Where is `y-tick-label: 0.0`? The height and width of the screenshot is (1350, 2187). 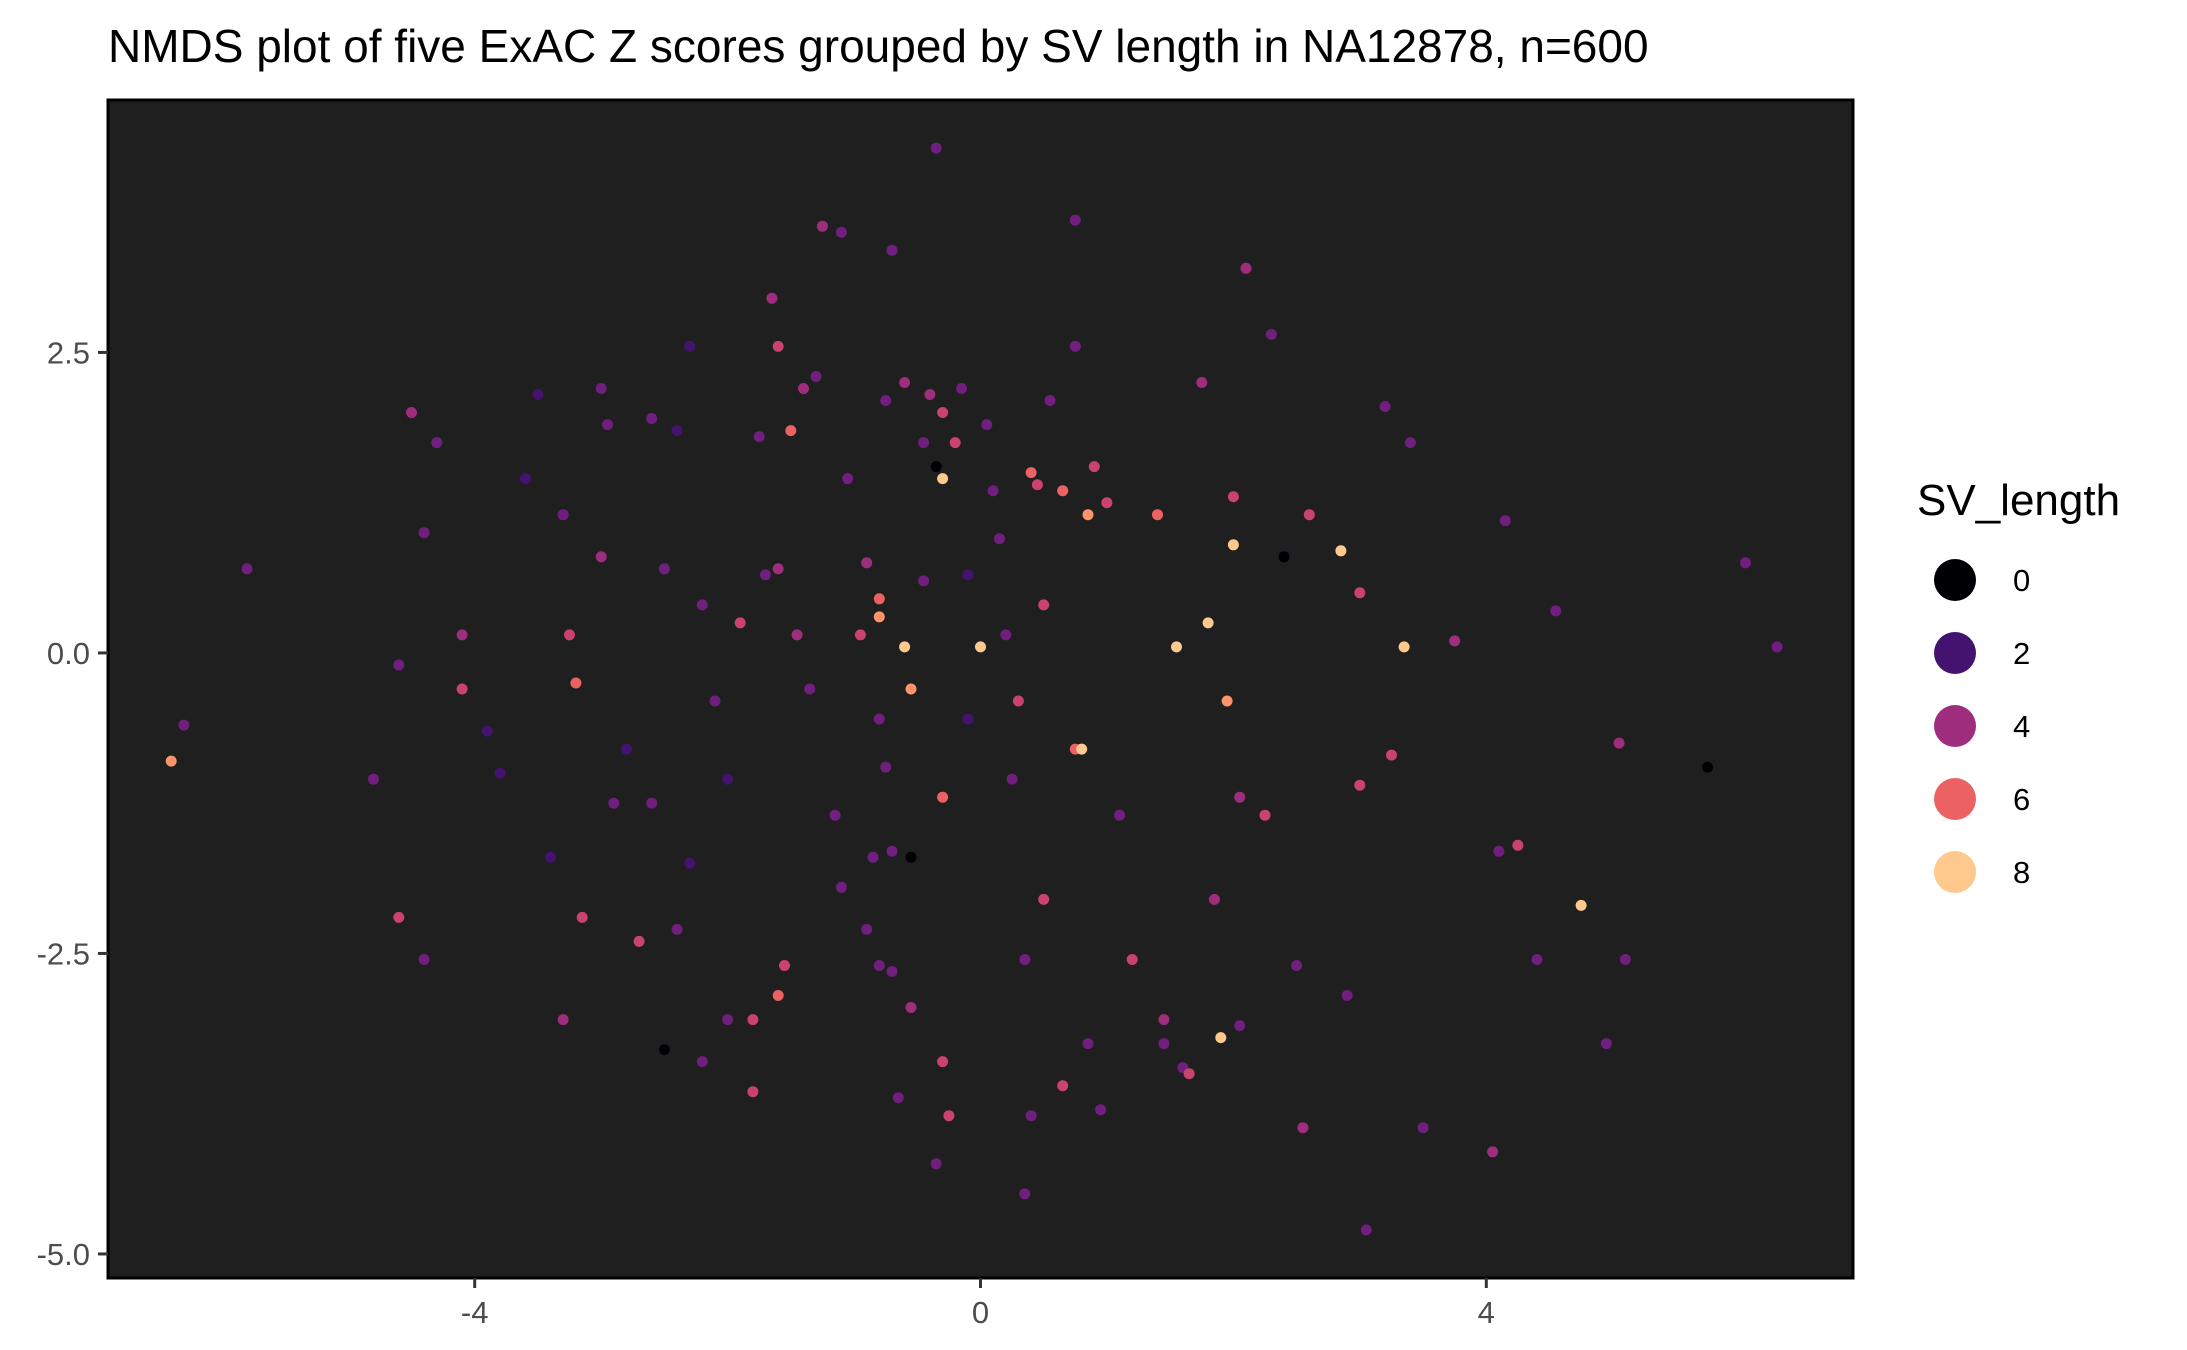 y-tick-label: 0.0 is located at coordinates (68, 653).